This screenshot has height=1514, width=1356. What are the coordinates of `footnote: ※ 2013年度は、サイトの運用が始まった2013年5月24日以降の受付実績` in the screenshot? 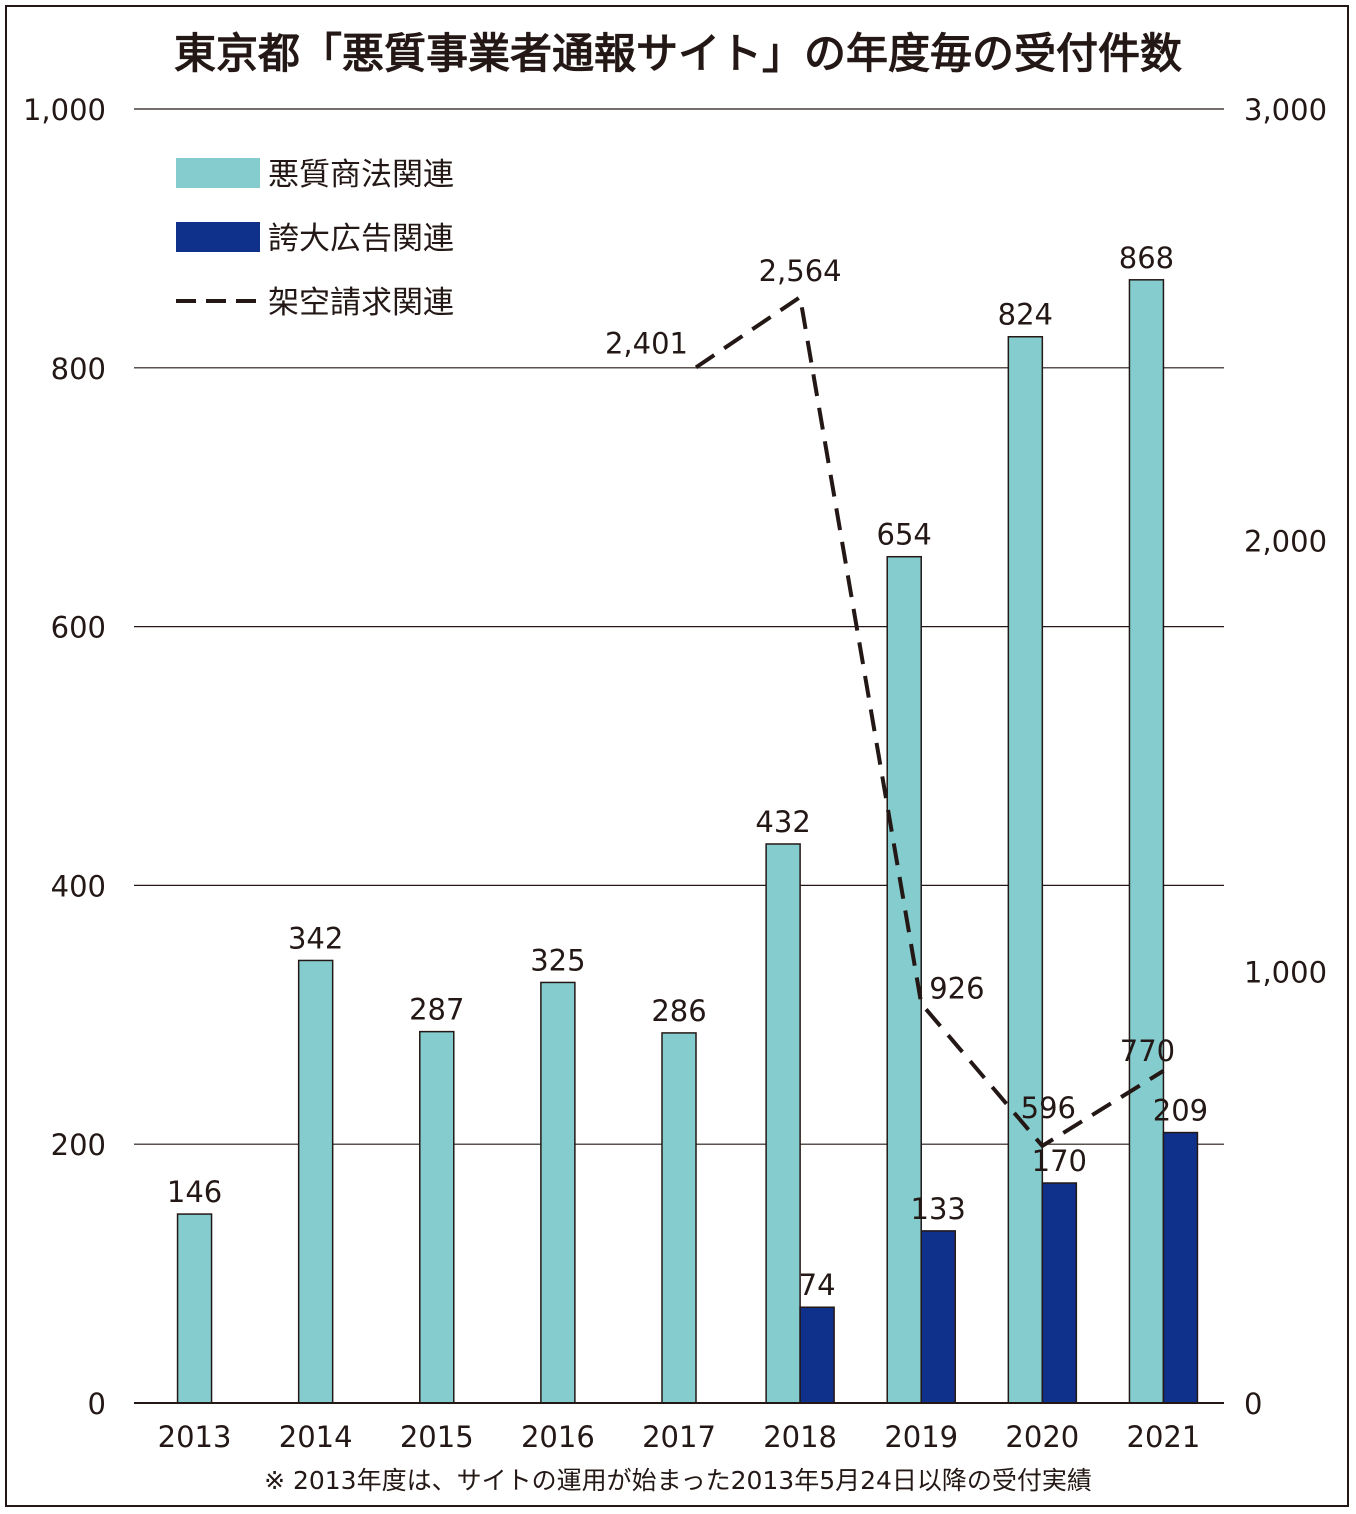 It's located at (678, 1480).